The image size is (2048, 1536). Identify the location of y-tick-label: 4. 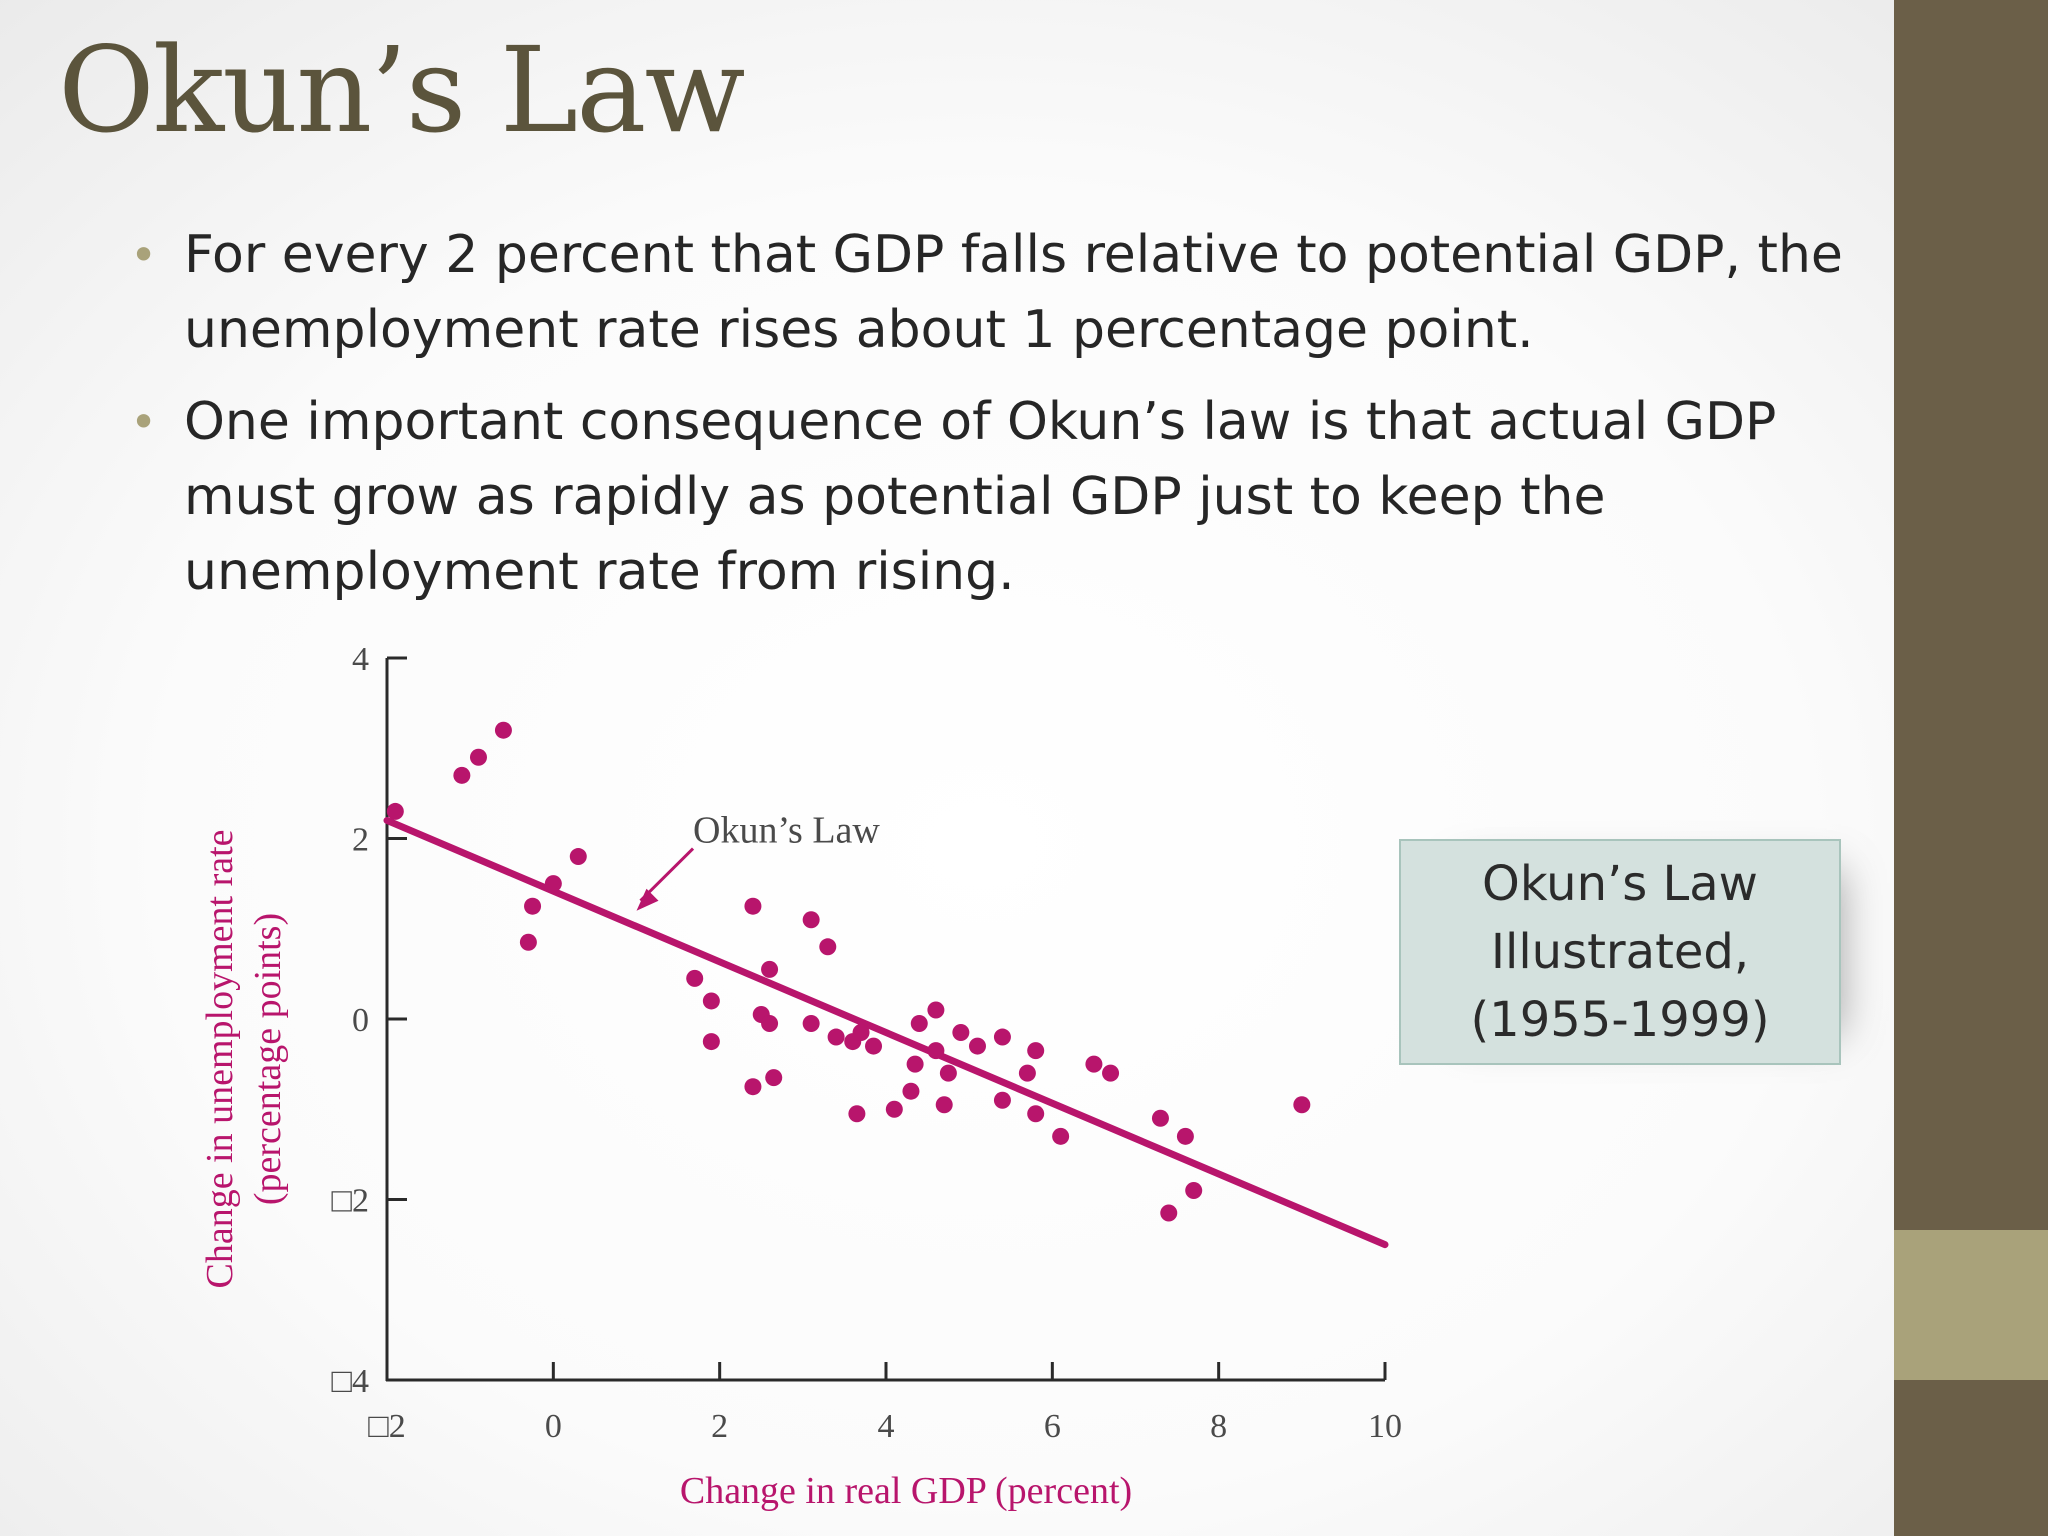
(360, 659).